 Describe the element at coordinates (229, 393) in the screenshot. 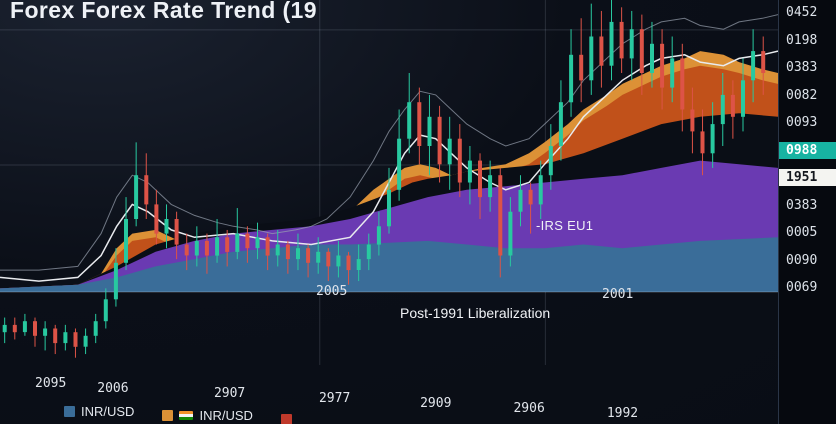

I see `time-label: 2907` at that location.